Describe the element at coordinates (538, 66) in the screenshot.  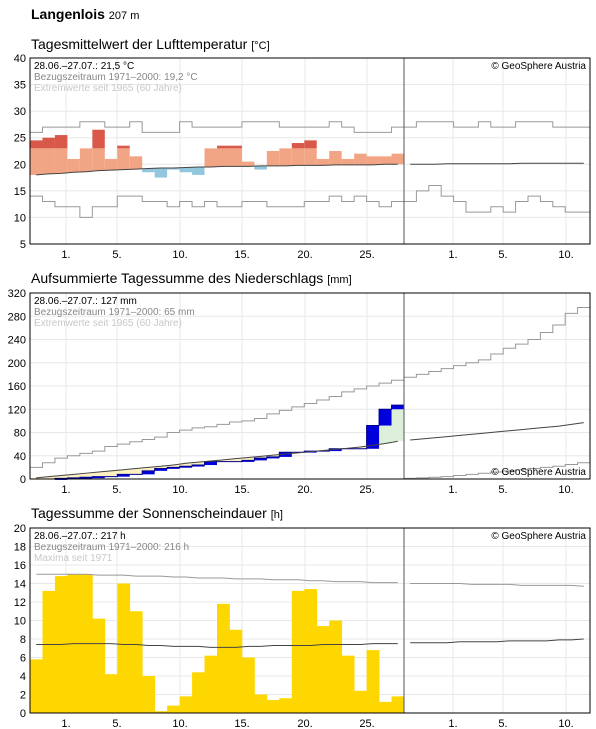
I see `temperature-copyright: © GeoSphere Austria` at that location.